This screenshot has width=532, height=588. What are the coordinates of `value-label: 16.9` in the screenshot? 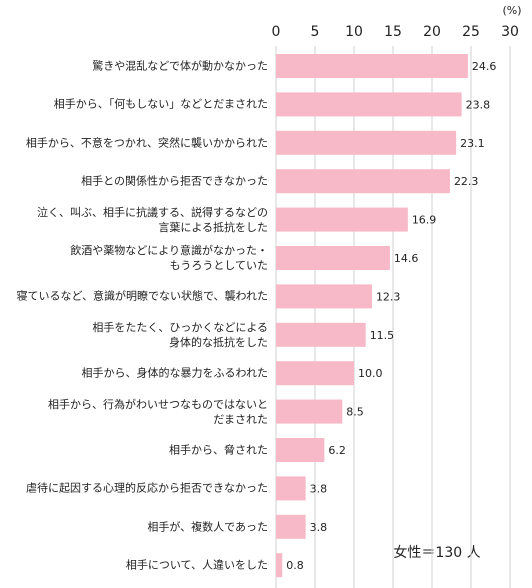 It's located at (424, 220).